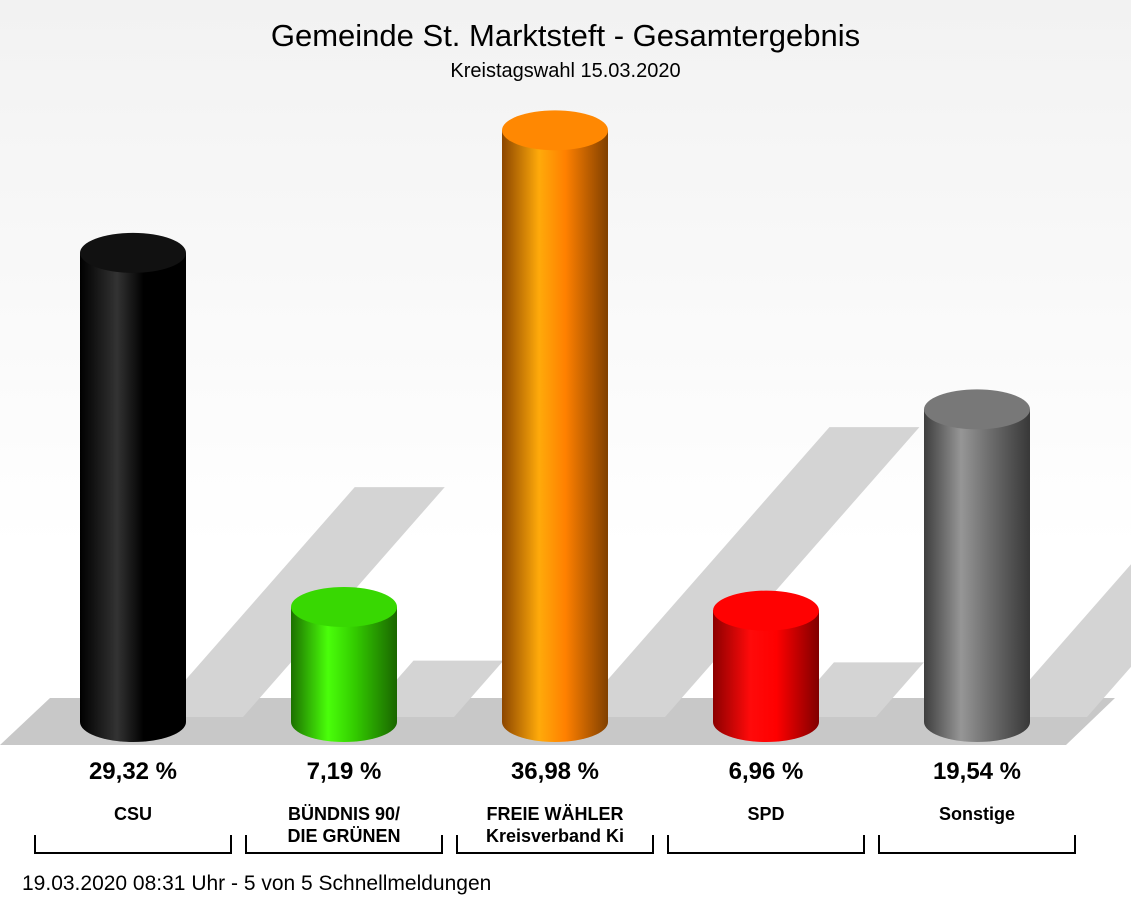  Describe the element at coordinates (132, 814) in the screenshot. I see `category-label: CSU` at that location.